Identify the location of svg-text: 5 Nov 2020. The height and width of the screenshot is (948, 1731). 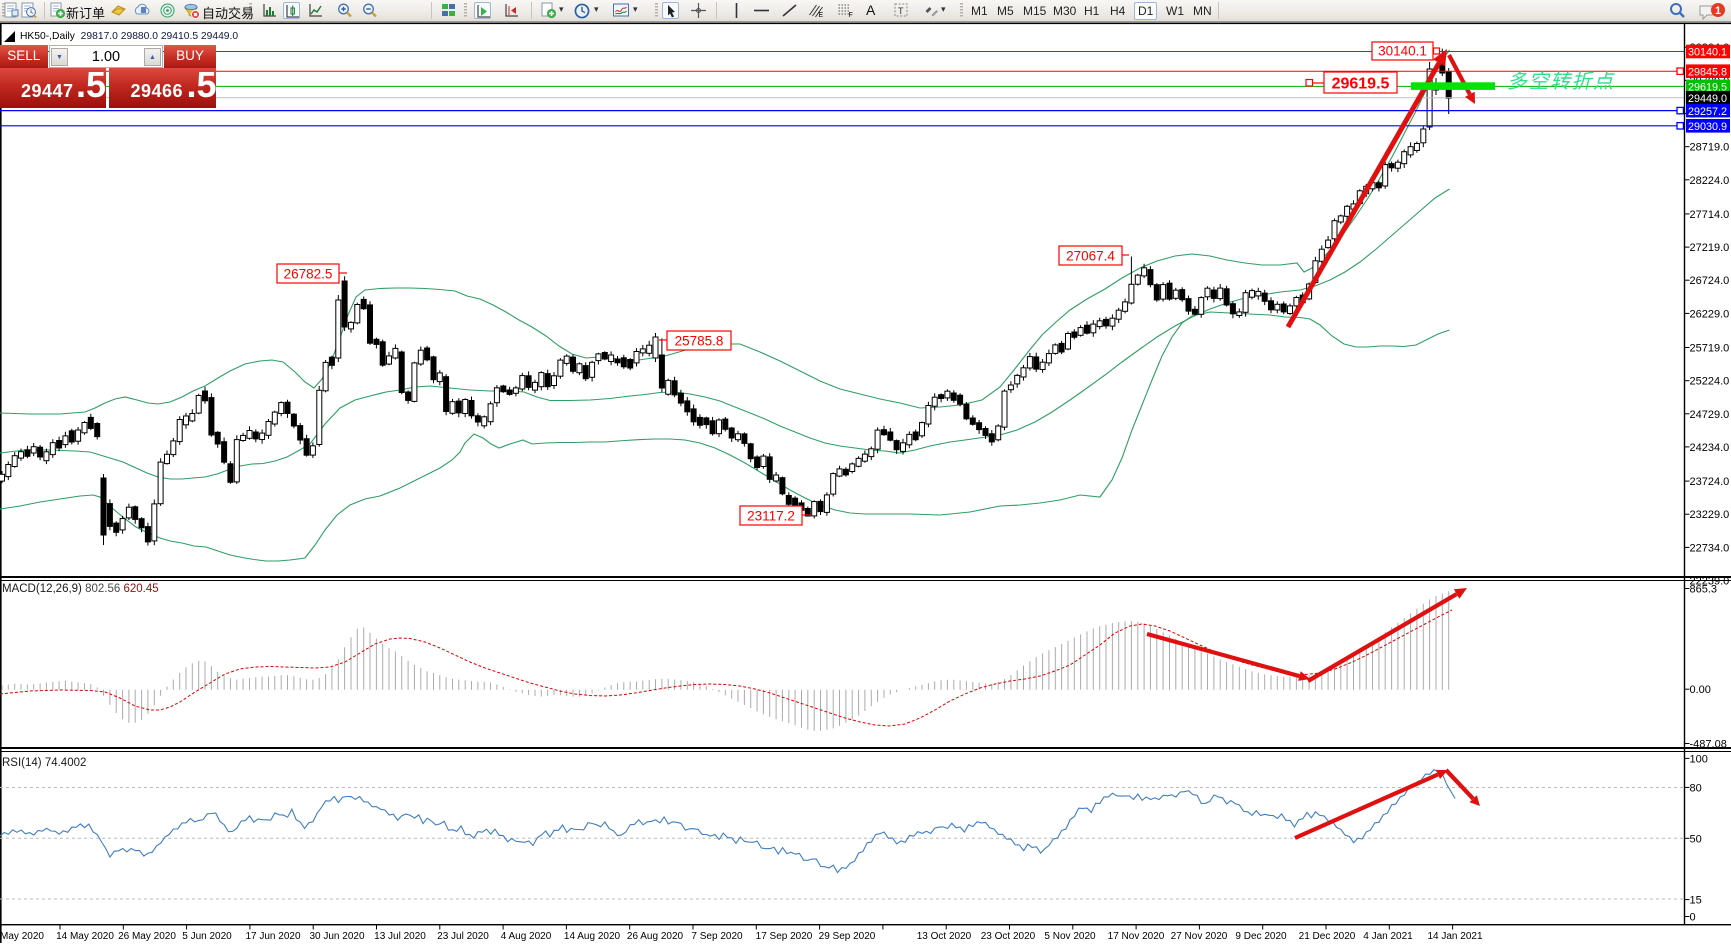
(1070, 936).